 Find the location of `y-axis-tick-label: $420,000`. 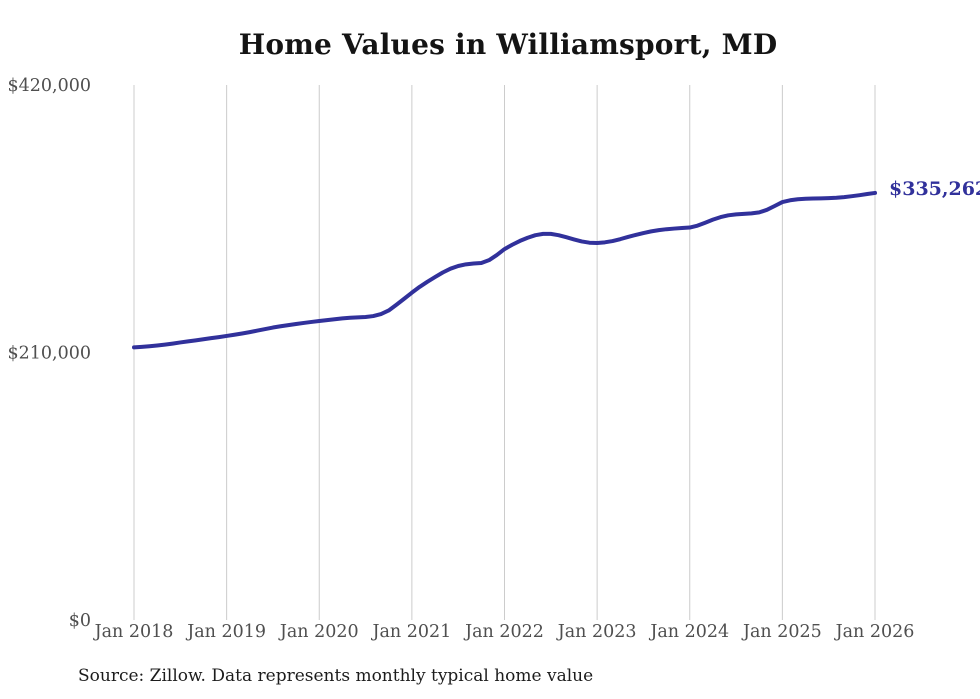

y-axis-tick-label: $420,000 is located at coordinates (49, 86).